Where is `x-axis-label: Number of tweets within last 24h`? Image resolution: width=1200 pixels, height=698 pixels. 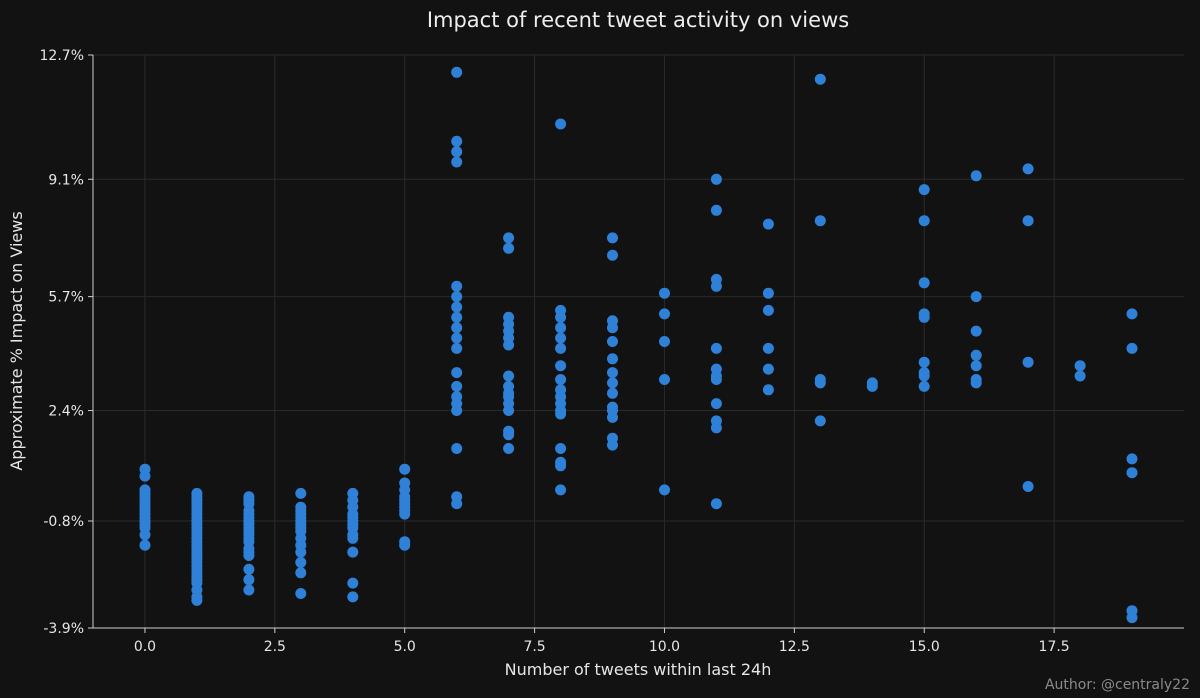
x-axis-label: Number of tweets within last 24h is located at coordinates (638, 669).